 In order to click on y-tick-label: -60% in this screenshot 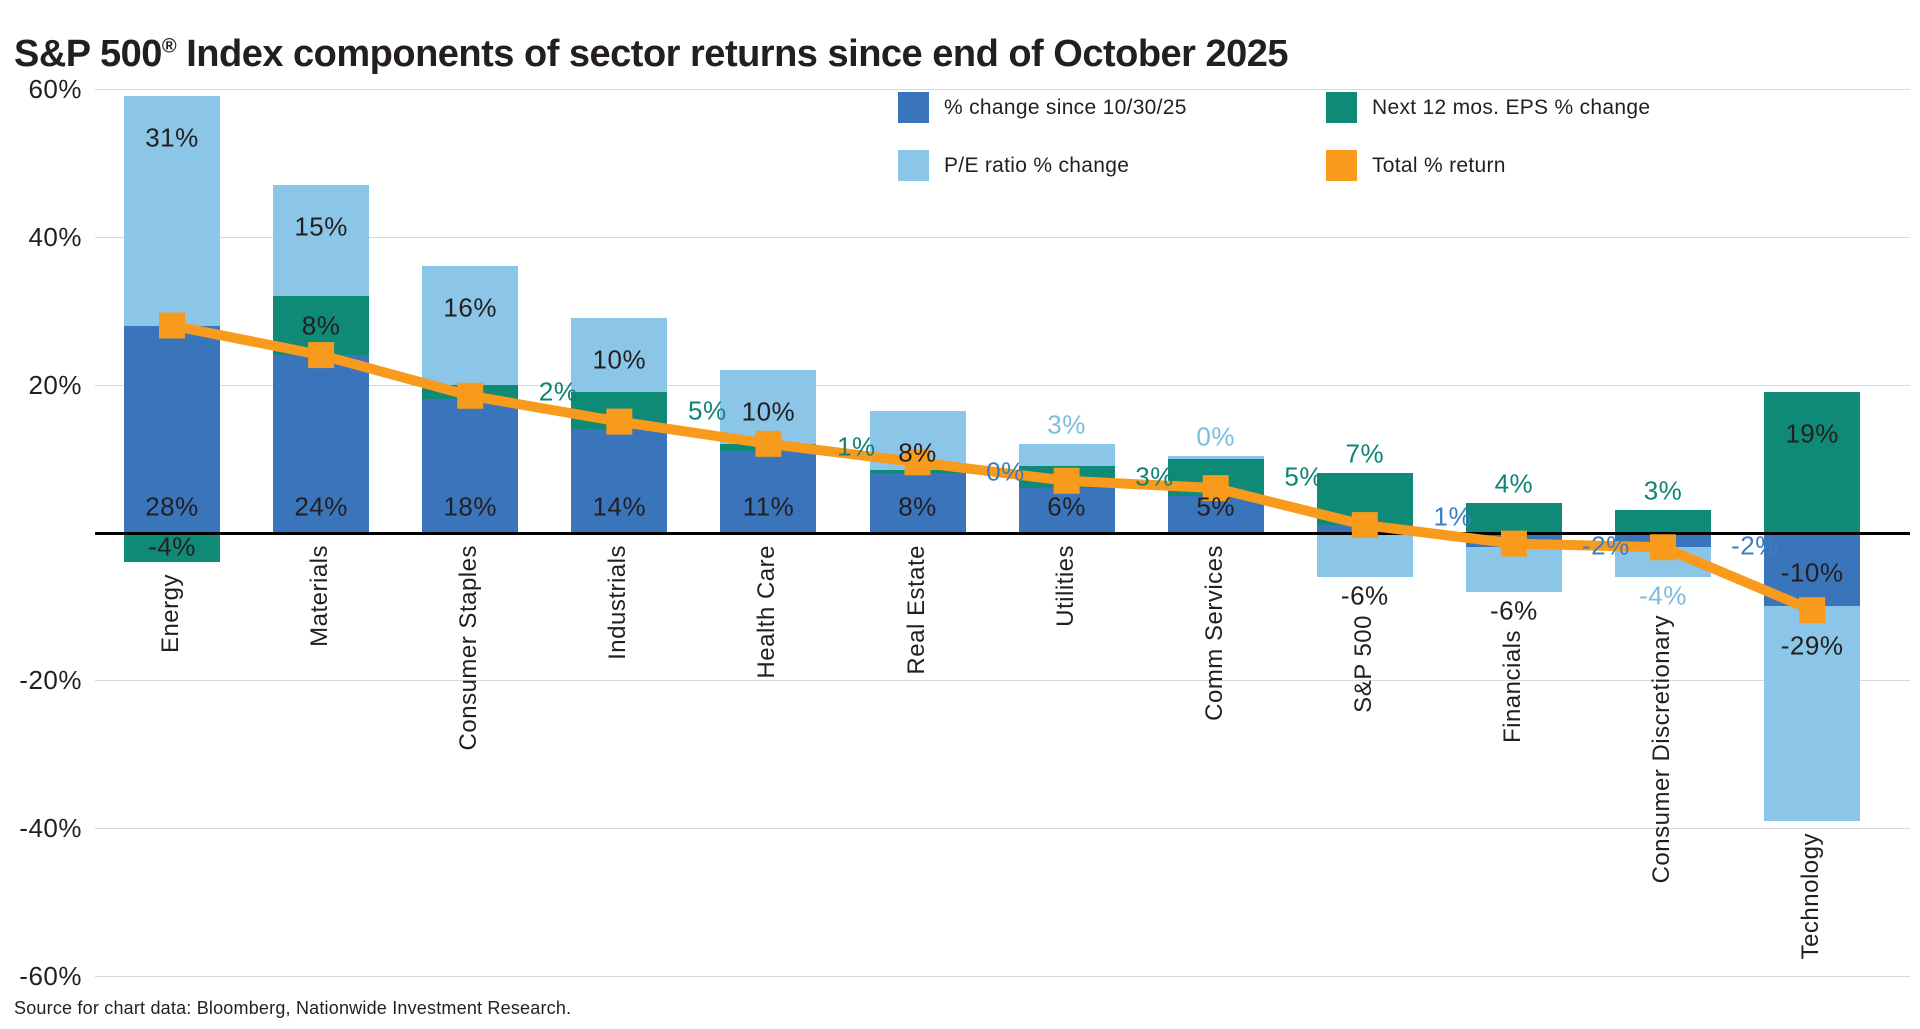, I will do `click(50, 976)`.